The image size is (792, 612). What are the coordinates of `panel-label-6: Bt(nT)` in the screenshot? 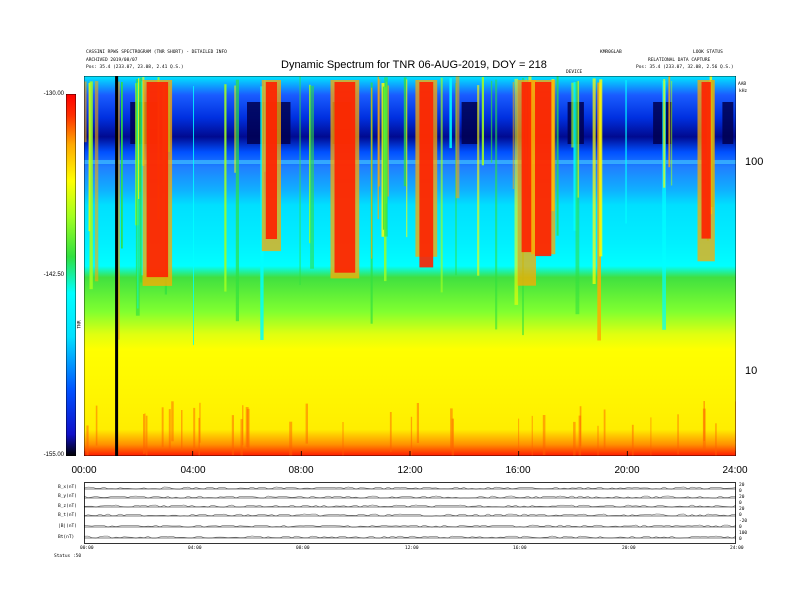 It's located at (66, 537).